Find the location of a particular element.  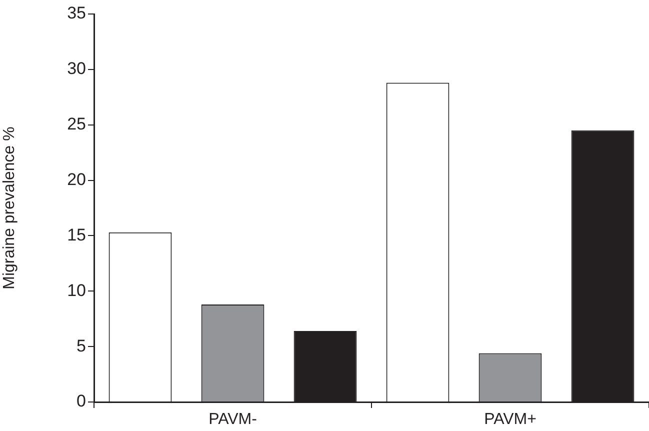

y-axis-title: Migraine prevalence % is located at coordinates (9, 208).